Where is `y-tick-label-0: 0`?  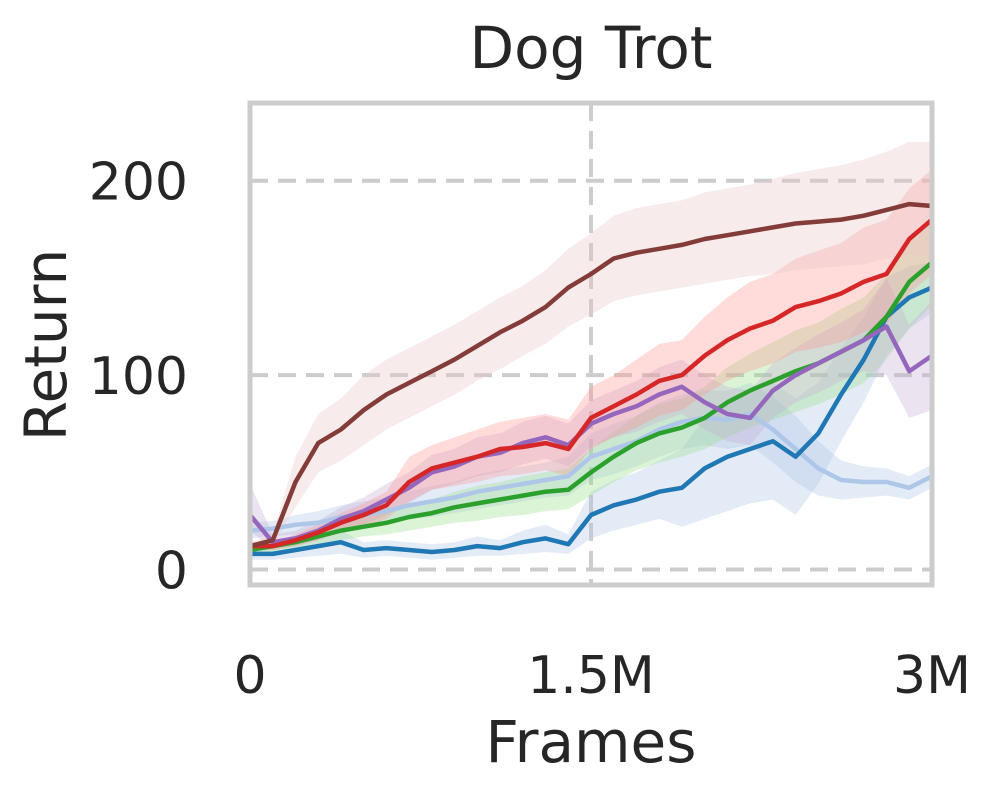 y-tick-label-0: 0 is located at coordinates (171, 571).